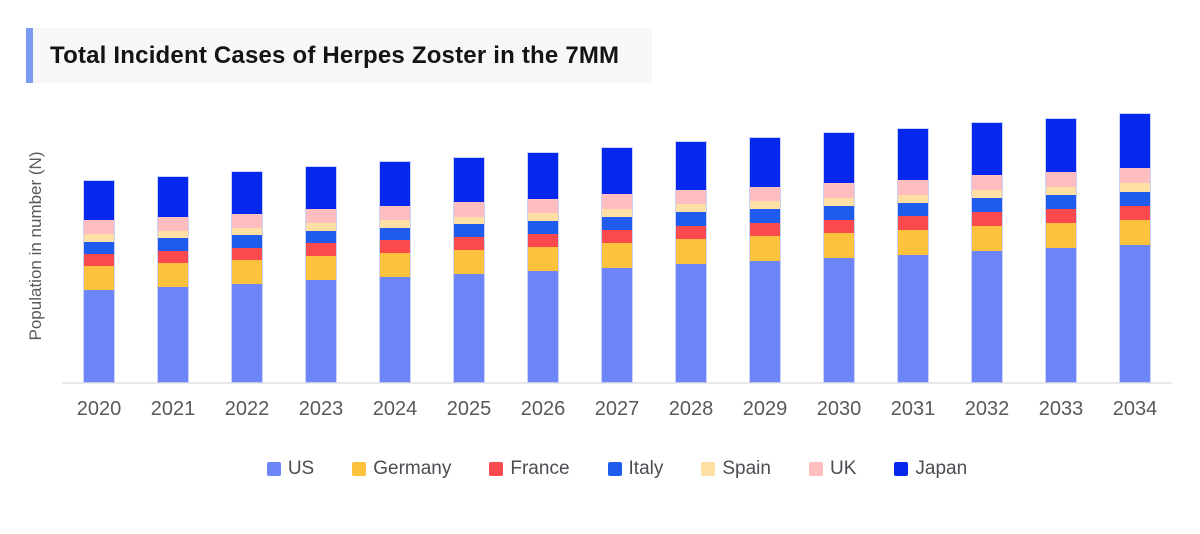  What do you see at coordinates (99, 238) in the screenshot?
I see `bar-segment-spain-2020` at bounding box center [99, 238].